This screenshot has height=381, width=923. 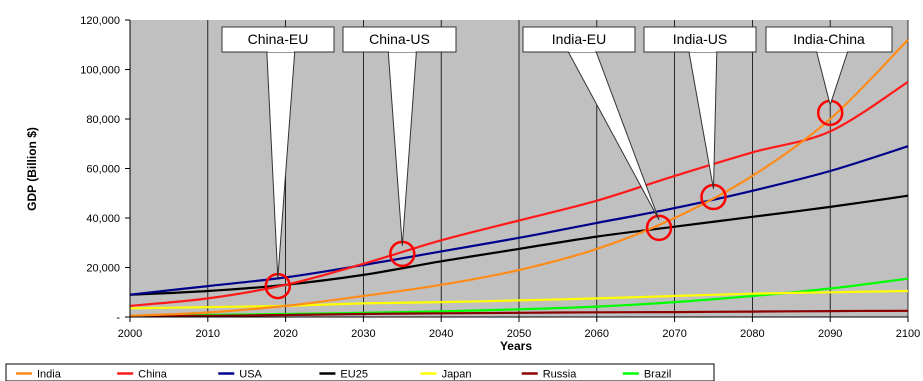 I want to click on y-tick-label-60000: 60,000, so click(x=103, y=170).